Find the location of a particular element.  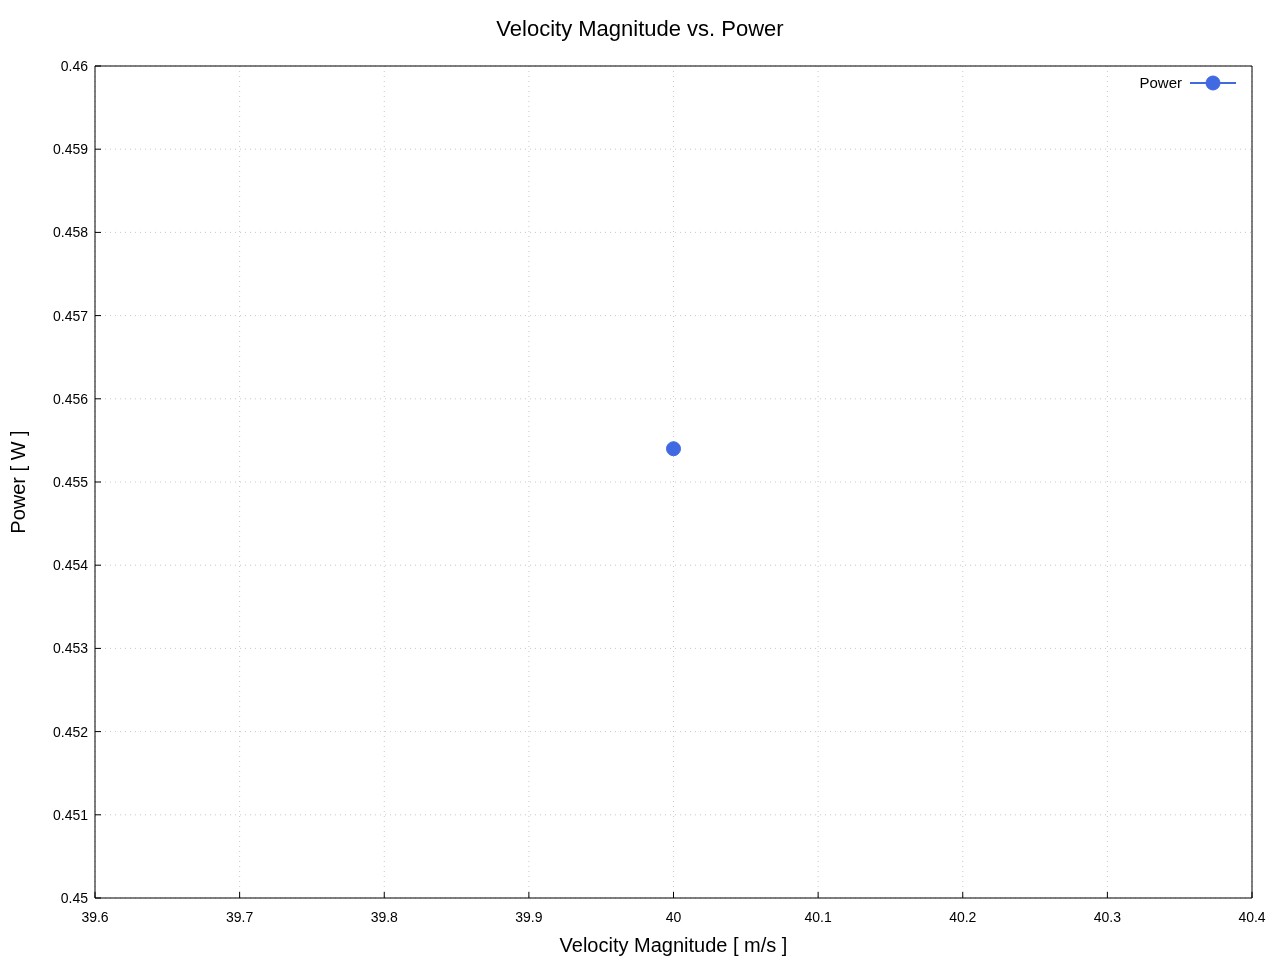

y-tick-label: 0.451 is located at coordinates (70, 814).